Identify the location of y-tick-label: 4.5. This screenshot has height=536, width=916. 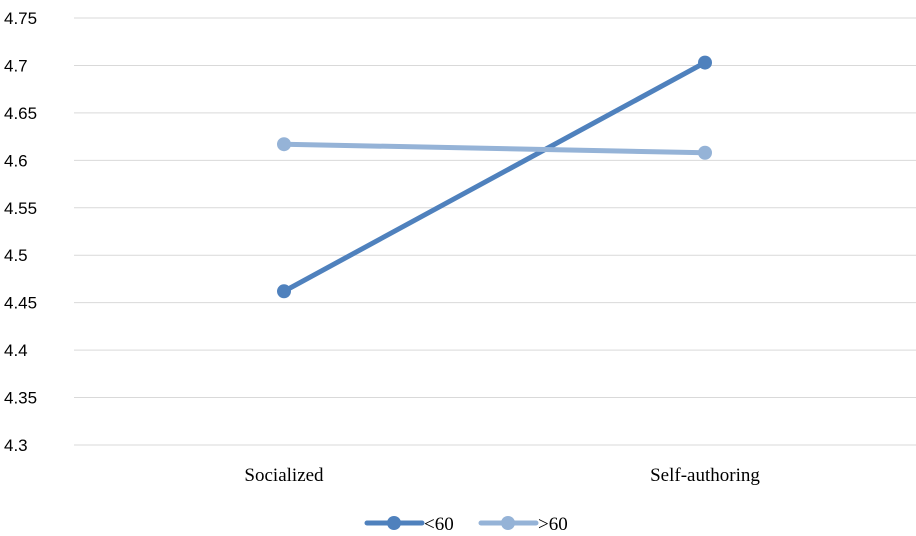
(16, 255).